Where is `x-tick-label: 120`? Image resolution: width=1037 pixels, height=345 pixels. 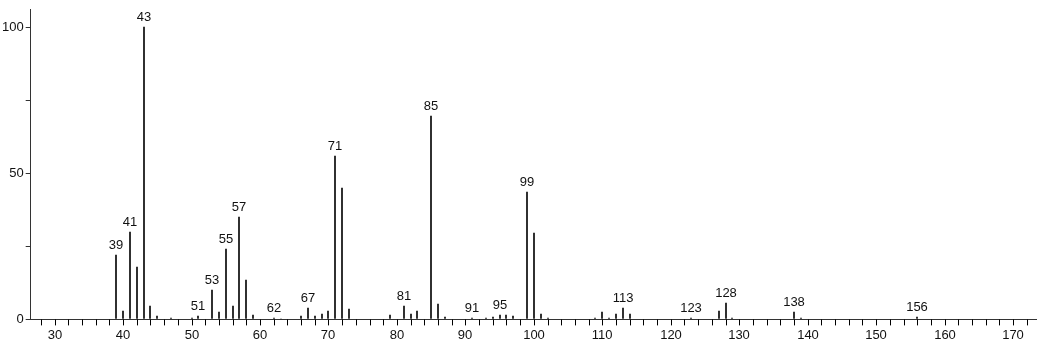 x-tick-label: 120 is located at coordinates (671, 334).